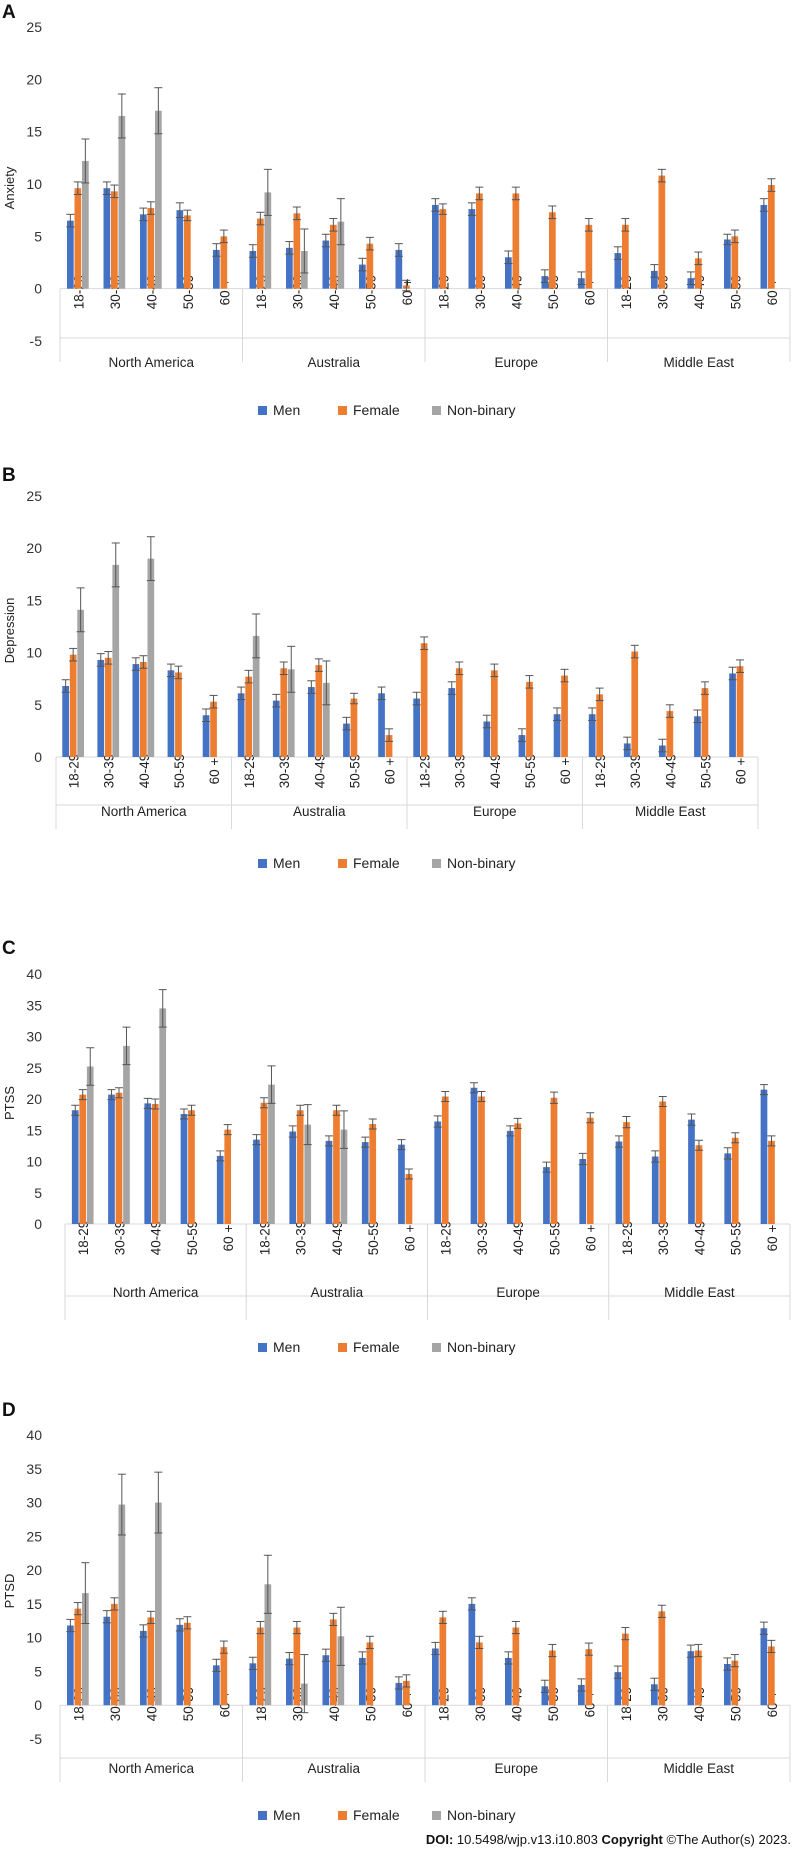 The image size is (799, 1855). Describe the element at coordinates (34, 548) in the screenshot. I see `pb-ytick-label: 20` at that location.